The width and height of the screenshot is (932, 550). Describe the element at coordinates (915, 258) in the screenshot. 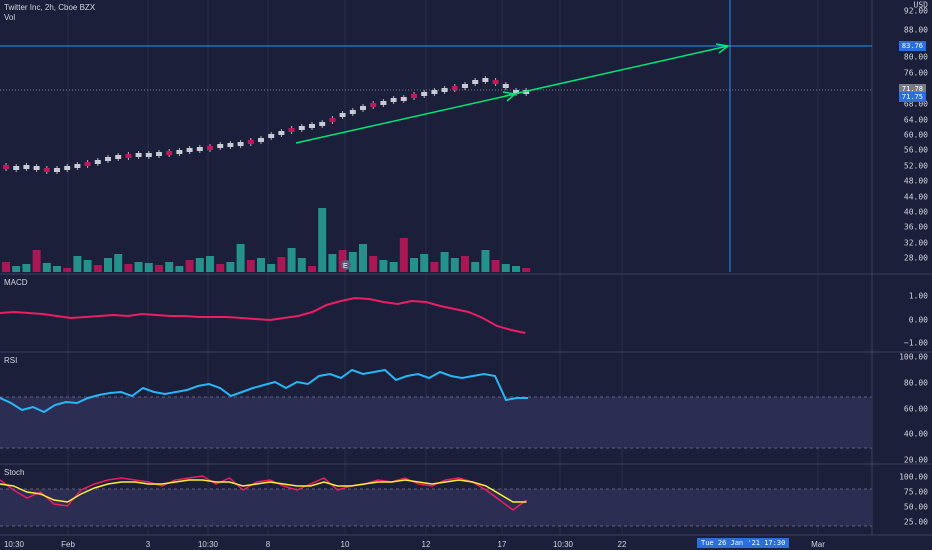

I see `price-tick: 28.00` at that location.